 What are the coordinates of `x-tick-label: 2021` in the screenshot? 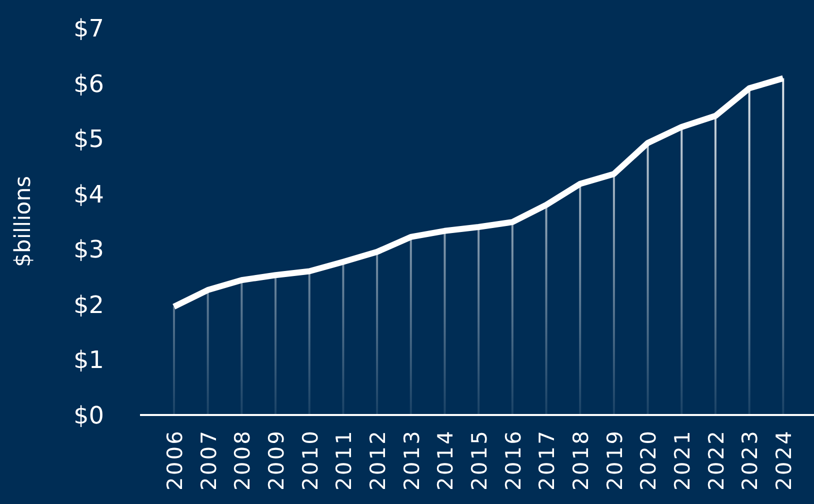 It's located at (682, 459).